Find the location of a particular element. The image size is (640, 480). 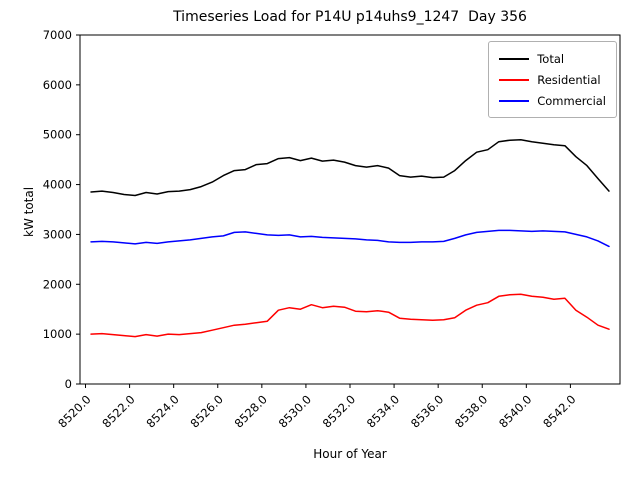

legend: Total Residential Commercial is located at coordinates (552, 79).